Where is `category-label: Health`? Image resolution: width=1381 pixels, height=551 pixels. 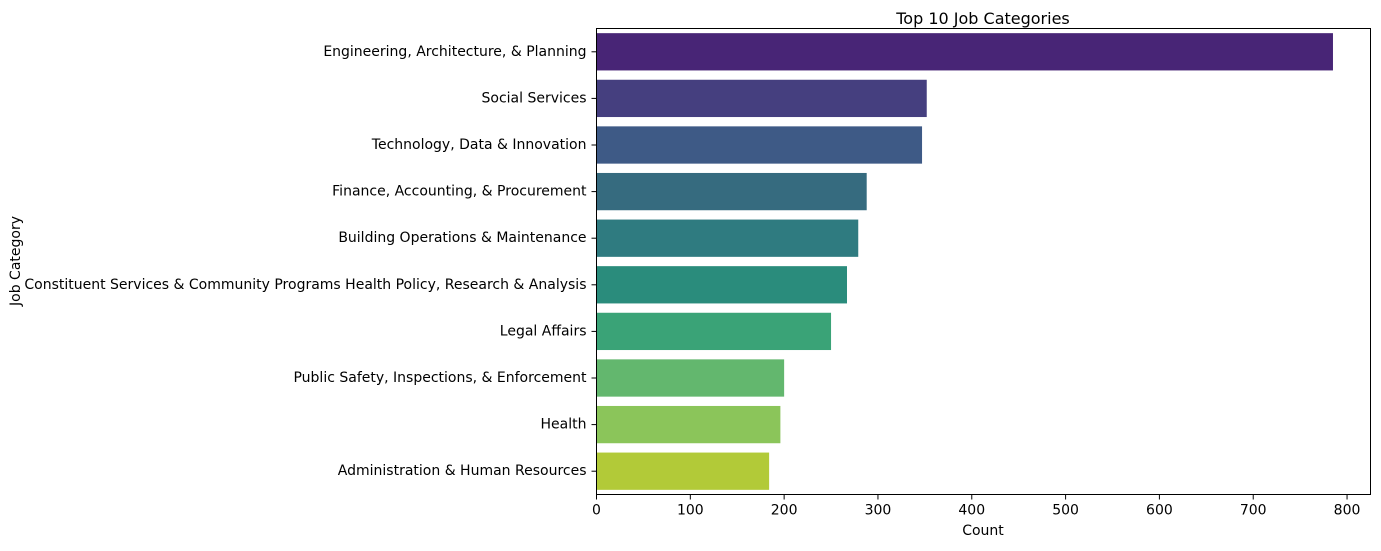 category-label: Health is located at coordinates (564, 425).